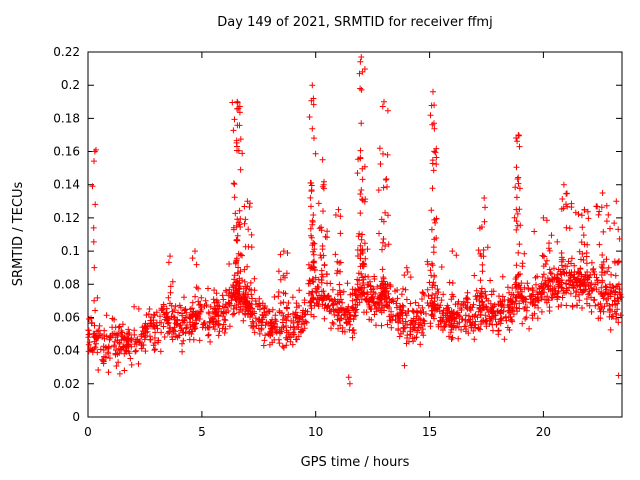 This screenshot has height=480, width=640. What do you see at coordinates (66, 185) in the screenshot?
I see `y-tick-label-0.14: 0.14` at bounding box center [66, 185].